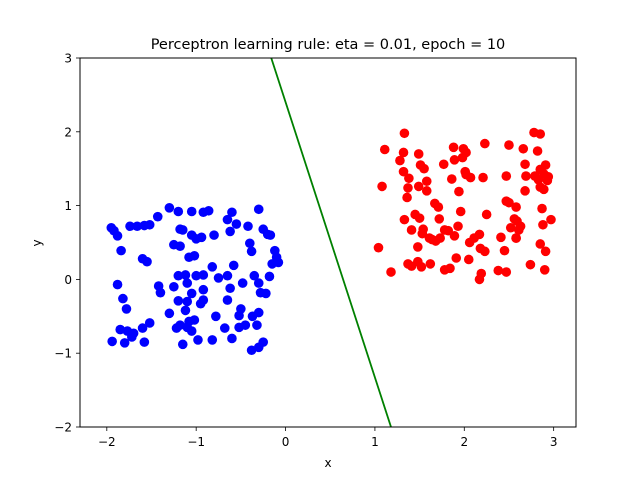 The height and width of the screenshot is (480, 640). Describe the element at coordinates (68, 132) in the screenshot. I see `y-tick-label: 2` at that location.